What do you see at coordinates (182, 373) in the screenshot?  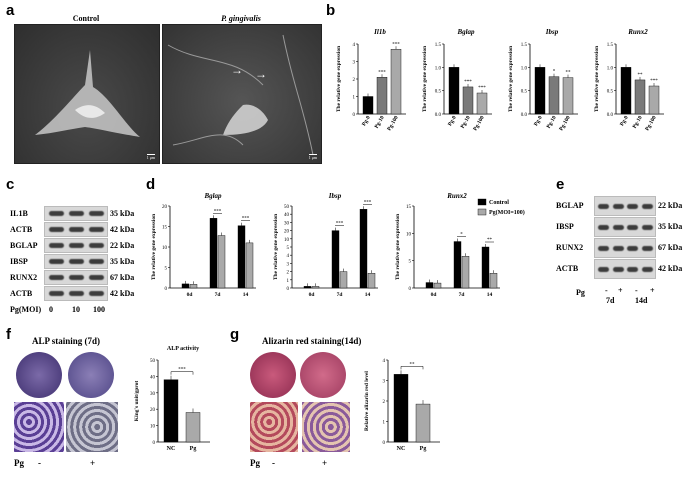 I see `sig-bracket` at bounding box center [182, 373].